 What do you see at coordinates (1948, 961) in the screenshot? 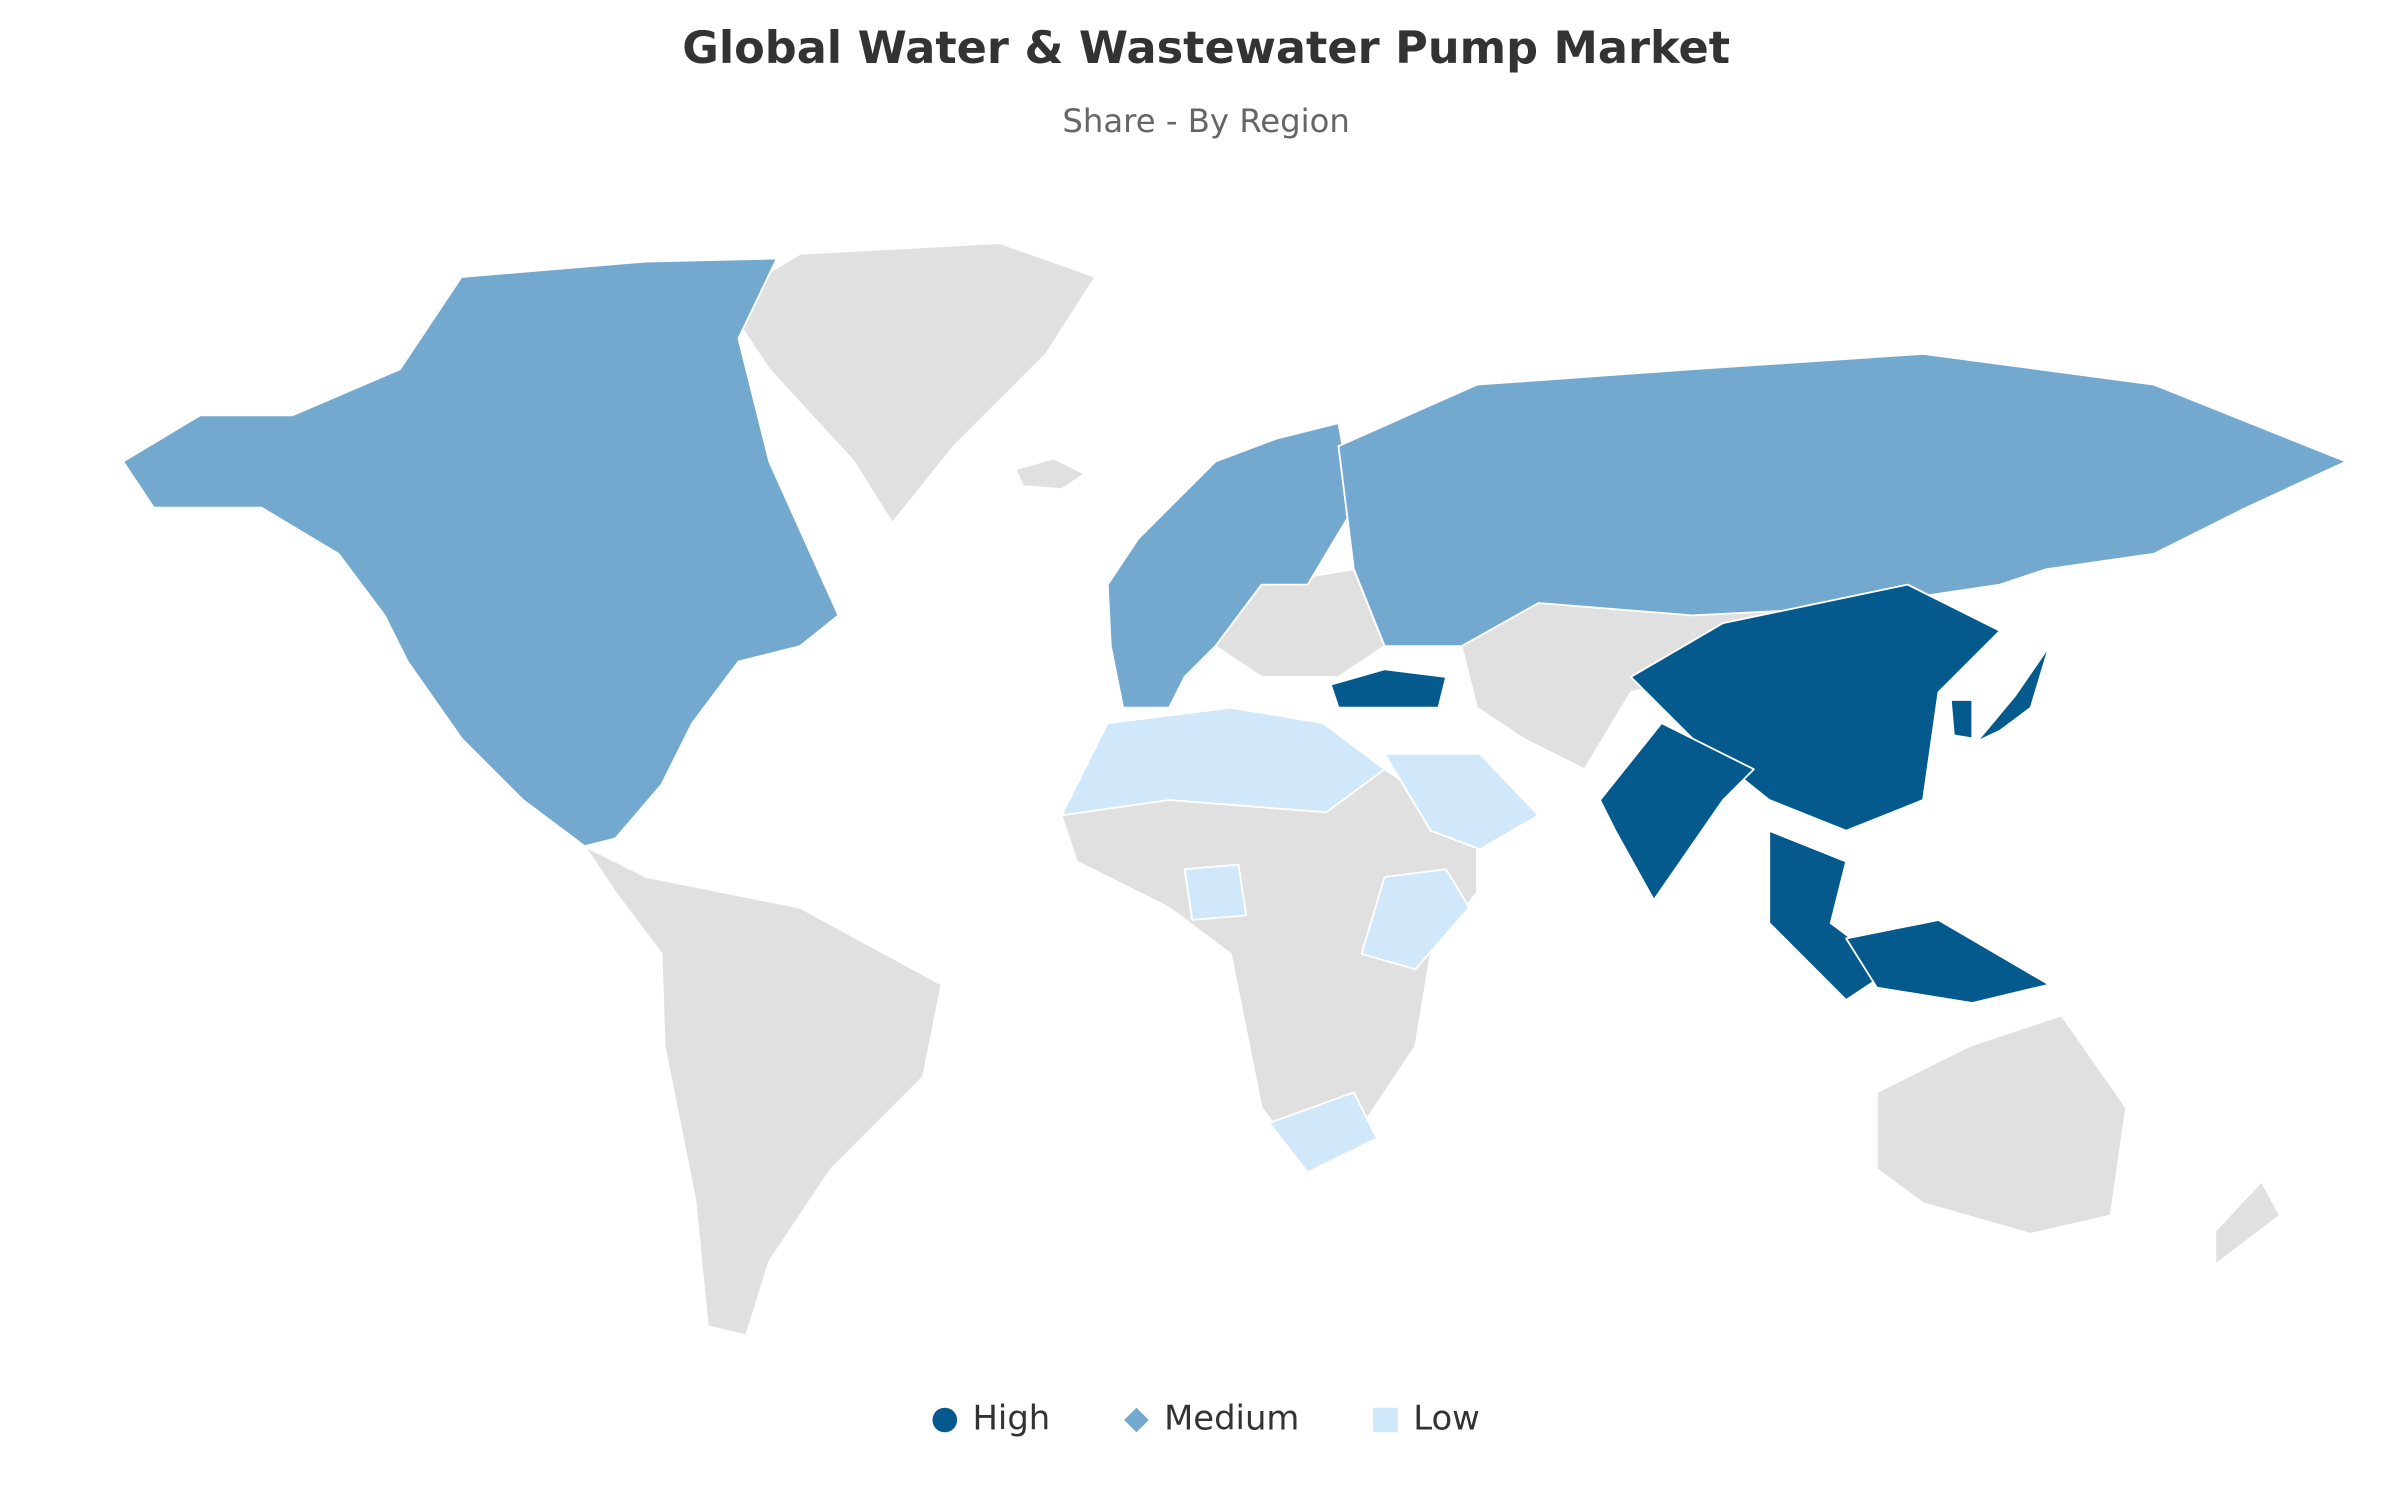
I see `indonesia` at bounding box center [1948, 961].